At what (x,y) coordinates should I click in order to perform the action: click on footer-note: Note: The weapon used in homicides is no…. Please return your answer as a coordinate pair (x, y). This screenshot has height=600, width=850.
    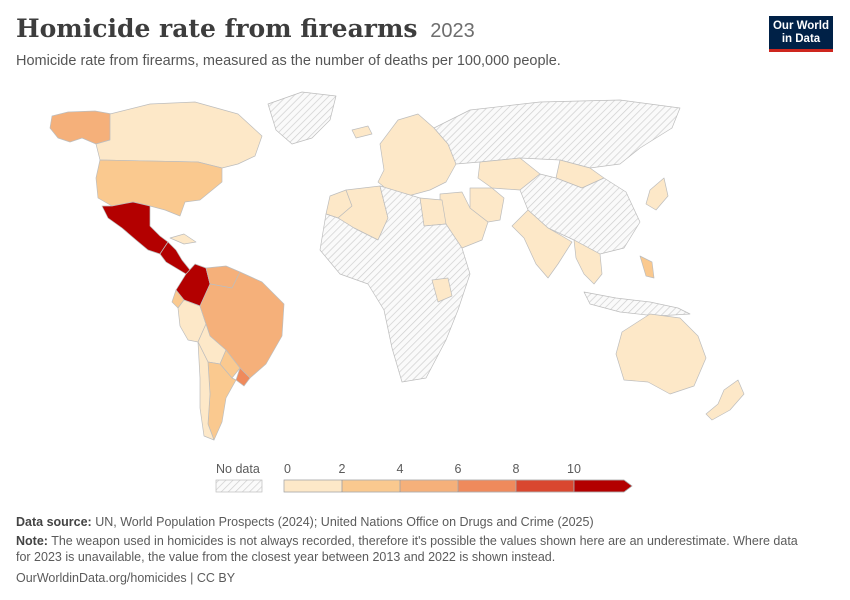
    Looking at the image, I should click on (407, 549).